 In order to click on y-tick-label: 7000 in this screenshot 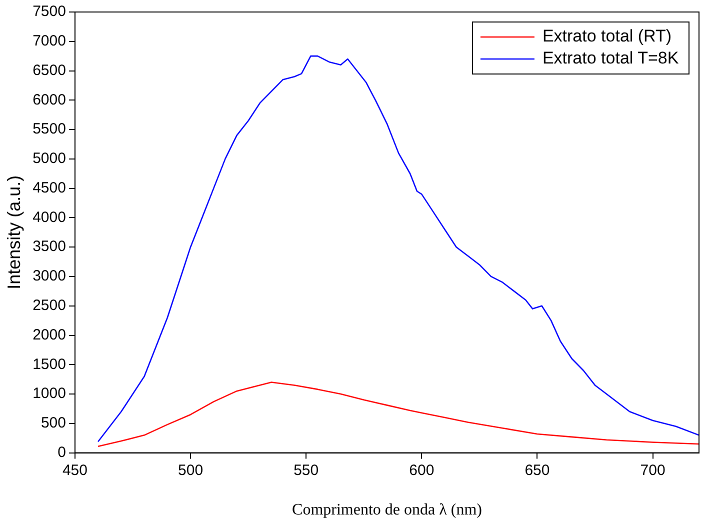, I will do `click(49, 41)`.